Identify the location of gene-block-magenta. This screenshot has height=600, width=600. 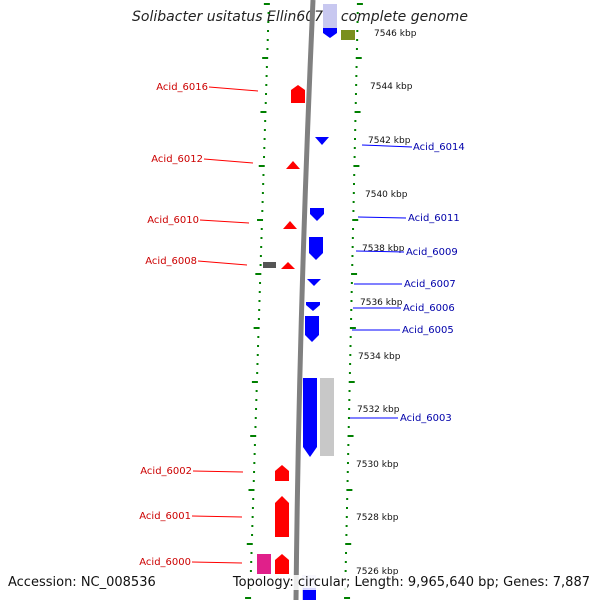
(264, 564).